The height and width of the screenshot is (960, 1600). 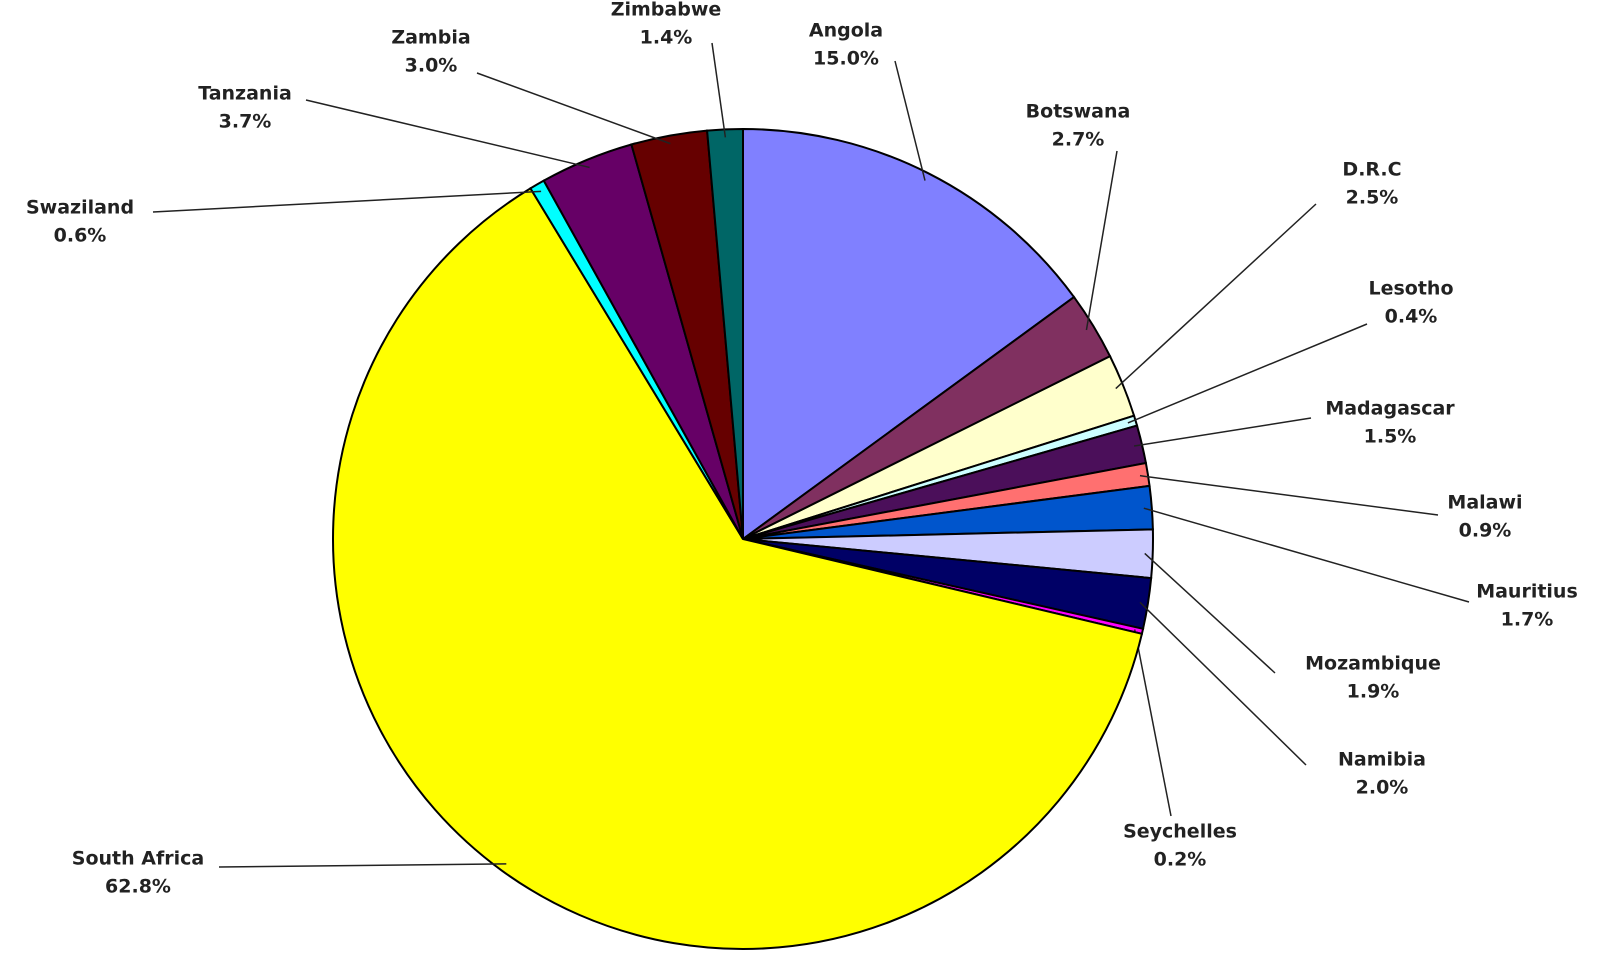 I want to click on slice-value-label: 2.7%, so click(x=1078, y=140).